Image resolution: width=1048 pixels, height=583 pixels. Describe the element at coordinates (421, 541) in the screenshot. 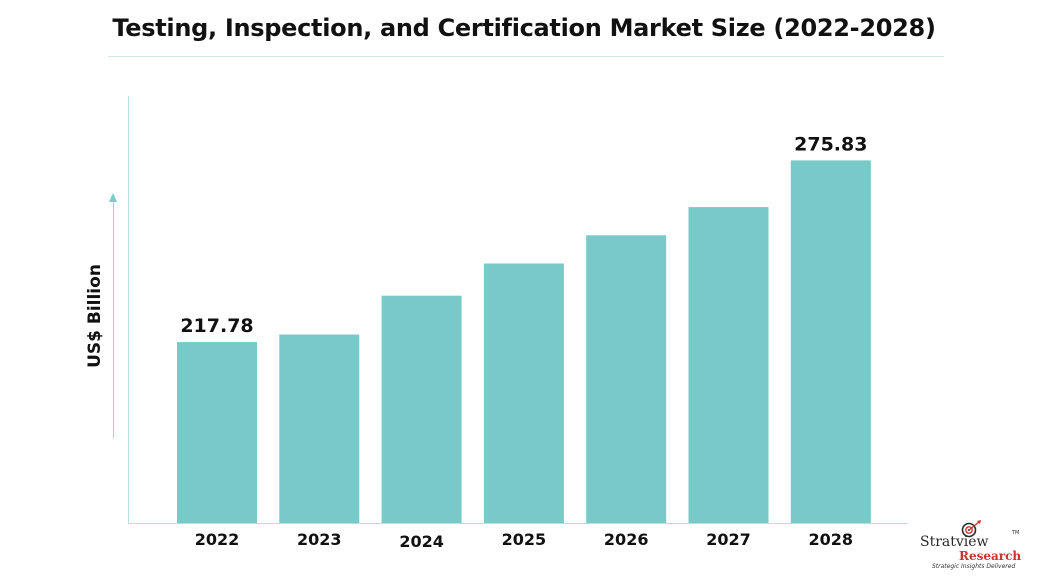

I see `x-tick-label-2024: 2024` at that location.